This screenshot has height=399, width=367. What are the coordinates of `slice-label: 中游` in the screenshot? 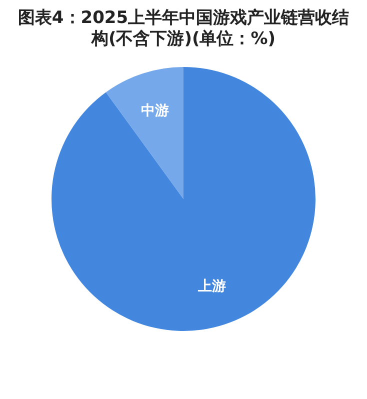 It's located at (154, 110).